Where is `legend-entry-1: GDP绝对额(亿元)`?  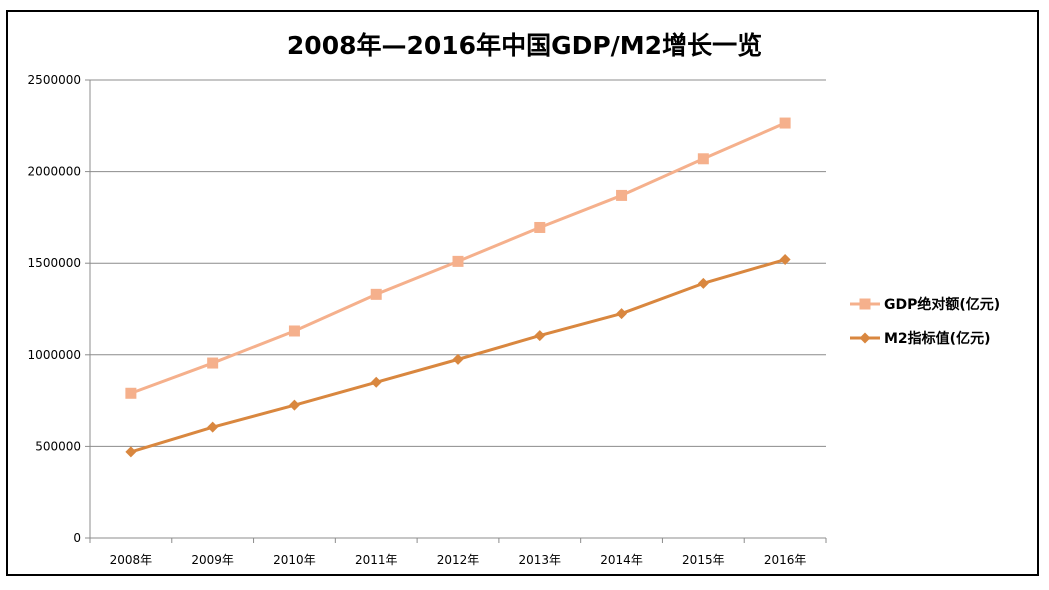
legend-entry-1: GDP绝对额(亿元) is located at coordinates (925, 304).